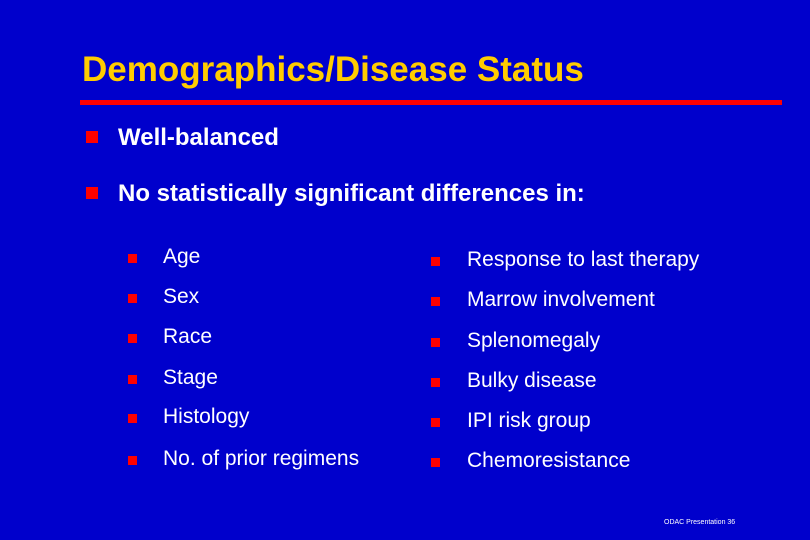 The width and height of the screenshot is (810, 540). I want to click on main-bullet-text: Well-balanced, so click(198, 137).